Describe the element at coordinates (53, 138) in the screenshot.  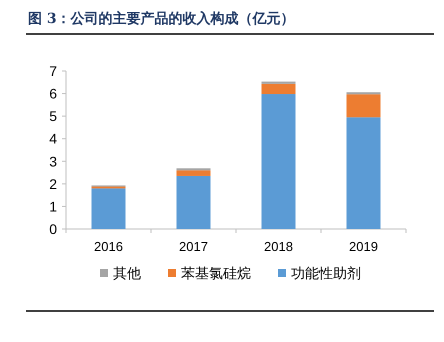
I see `y-tick-label: 4` at that location.